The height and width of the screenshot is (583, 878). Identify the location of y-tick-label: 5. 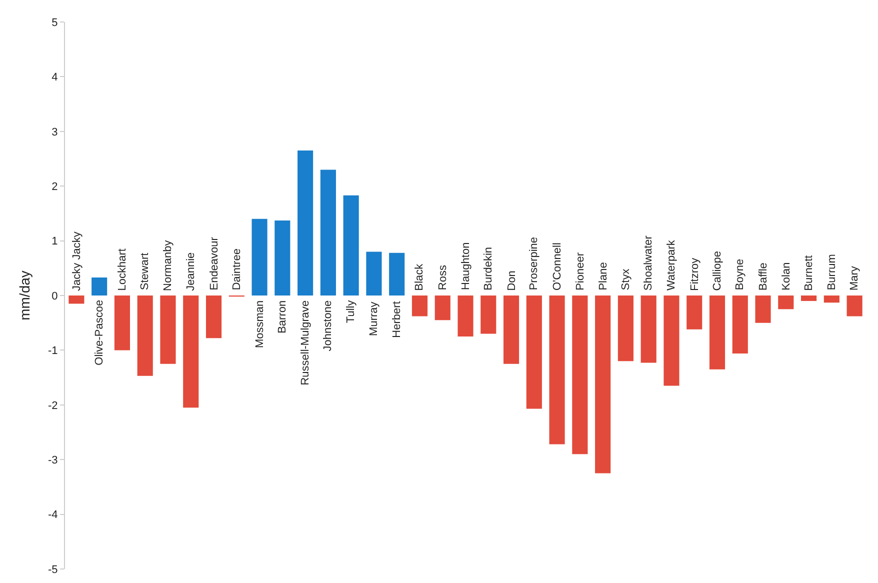
(55, 22).